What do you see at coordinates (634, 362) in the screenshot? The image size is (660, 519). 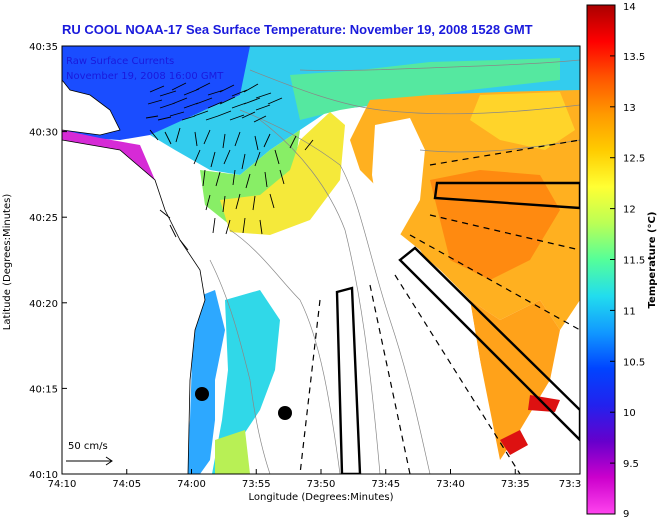 I see `colorbar-tick-label: 10.5` at bounding box center [634, 362].